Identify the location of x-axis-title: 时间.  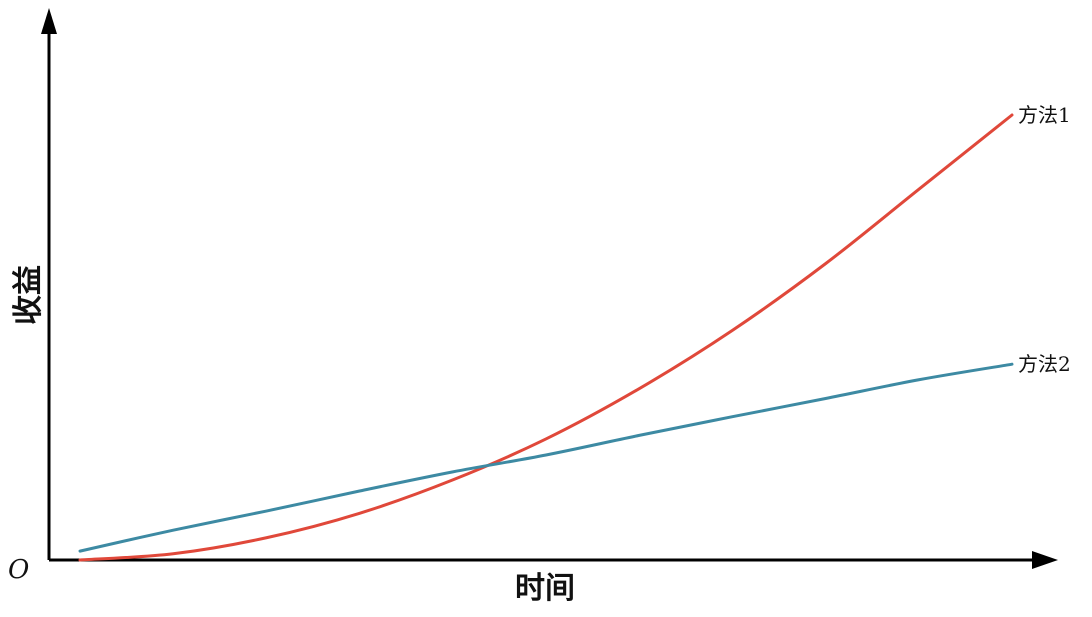
(545, 588).